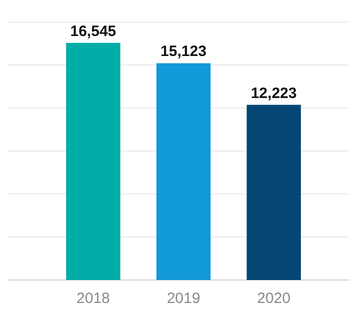 Image resolution: width=361 pixels, height=323 pixels. What do you see at coordinates (273, 93) in the screenshot?
I see `data-label: 12,223` at bounding box center [273, 93].